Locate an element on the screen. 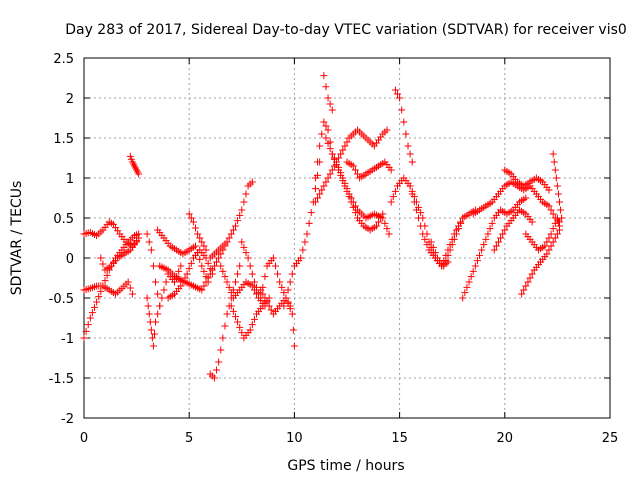 The height and width of the screenshot is (480, 640). series-s14 is located at coordinates (243, 286).